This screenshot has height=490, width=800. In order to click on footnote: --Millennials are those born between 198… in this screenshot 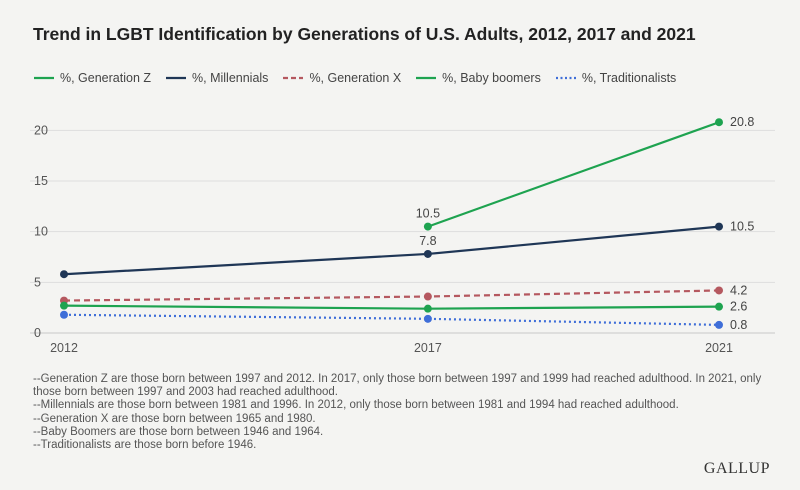, I will do `click(356, 405)`.